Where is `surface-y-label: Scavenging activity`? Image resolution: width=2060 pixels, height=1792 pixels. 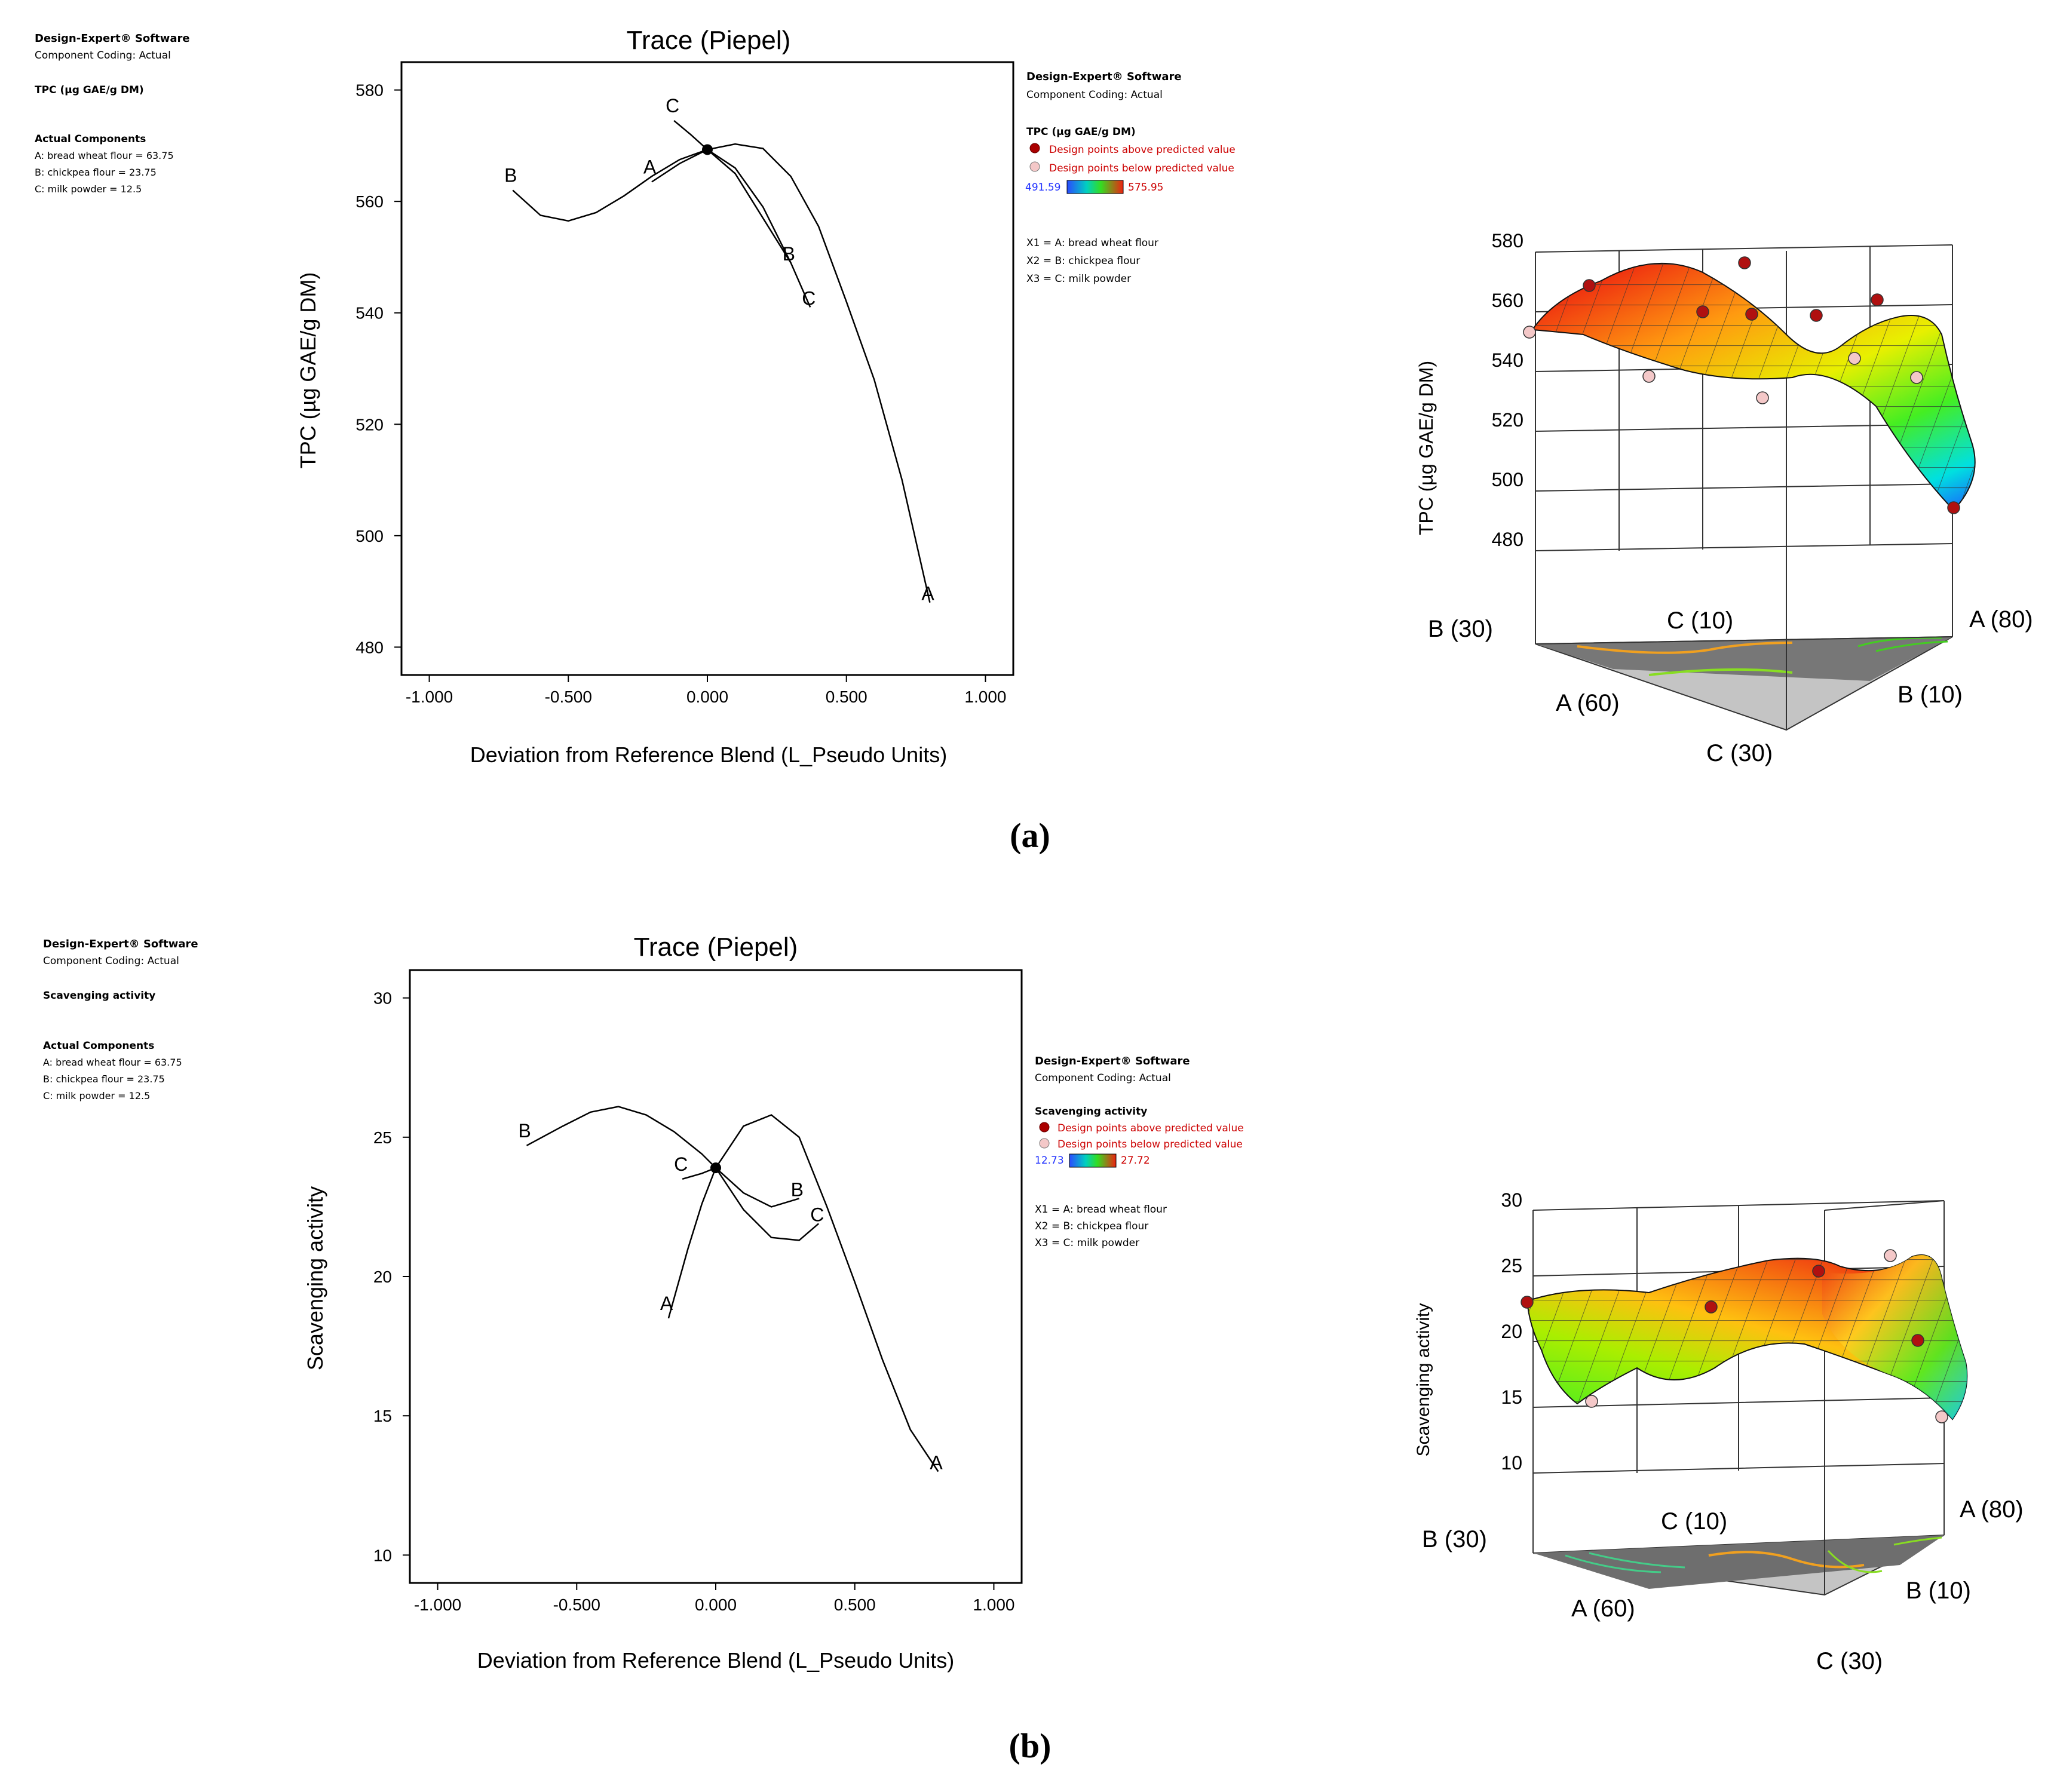 surface-y-label: Scavenging activity is located at coordinates (1423, 1380).